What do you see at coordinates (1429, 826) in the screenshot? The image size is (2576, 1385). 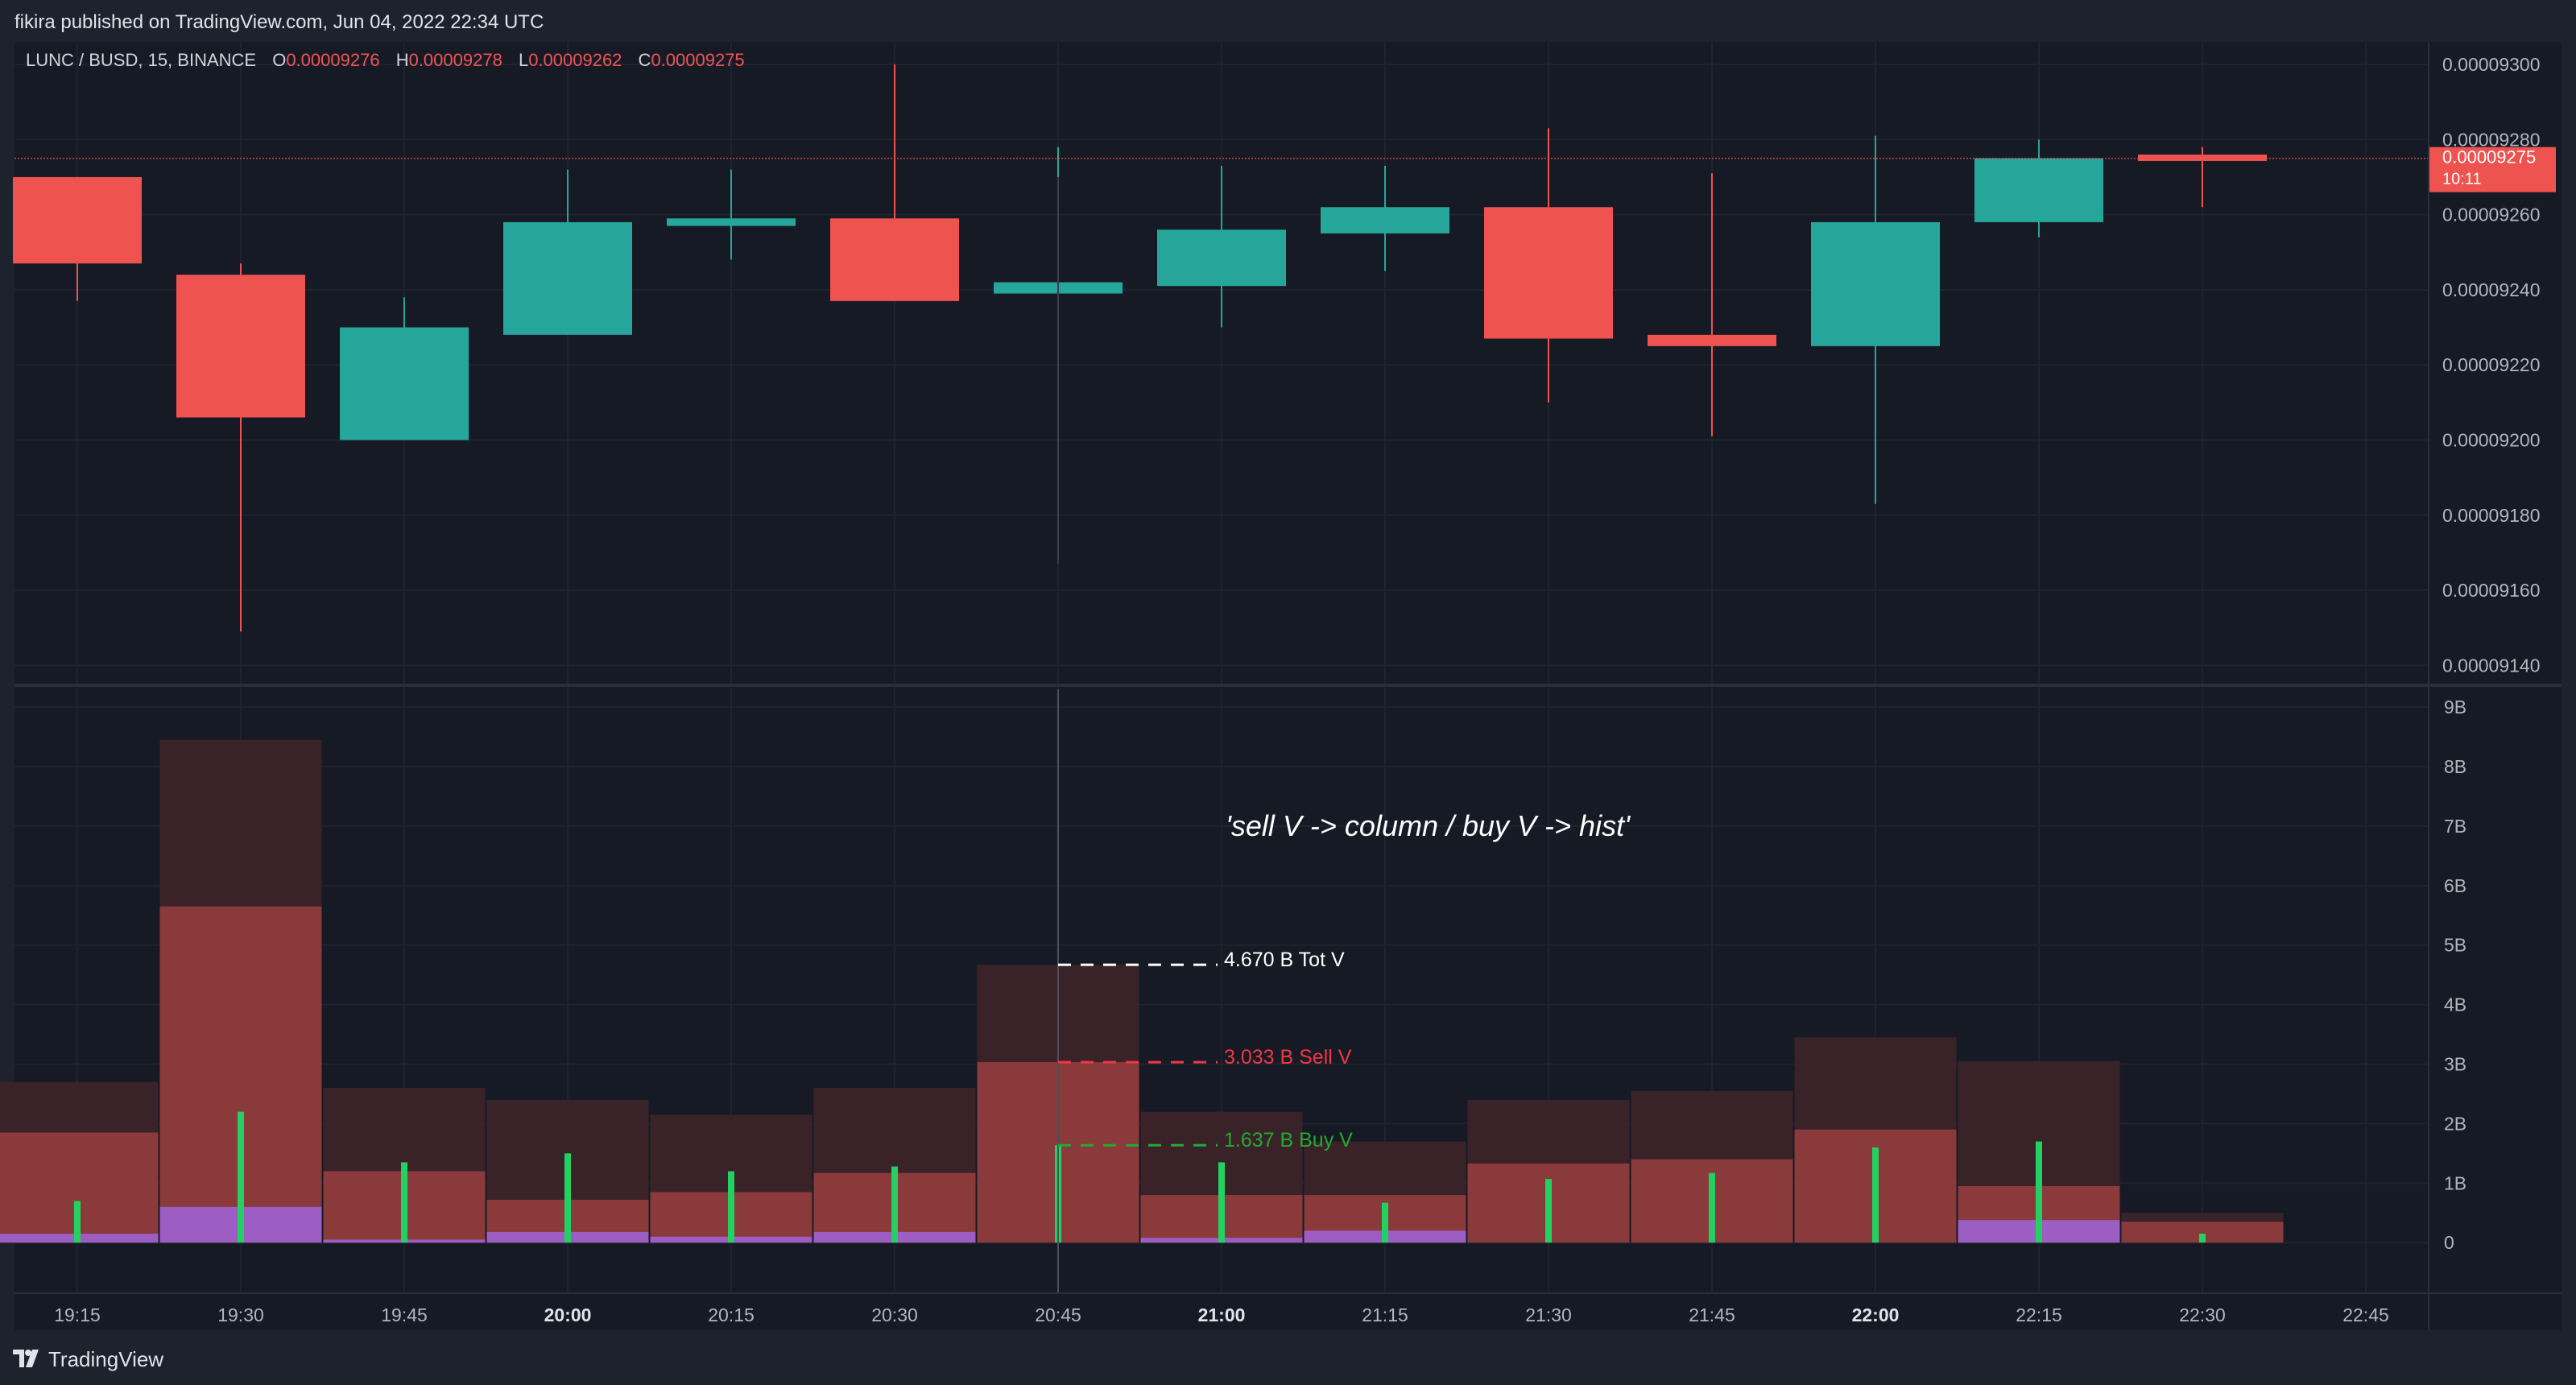 I see `chart-annotation: 'sell V -> column / buy V -> hist'` at bounding box center [1429, 826].